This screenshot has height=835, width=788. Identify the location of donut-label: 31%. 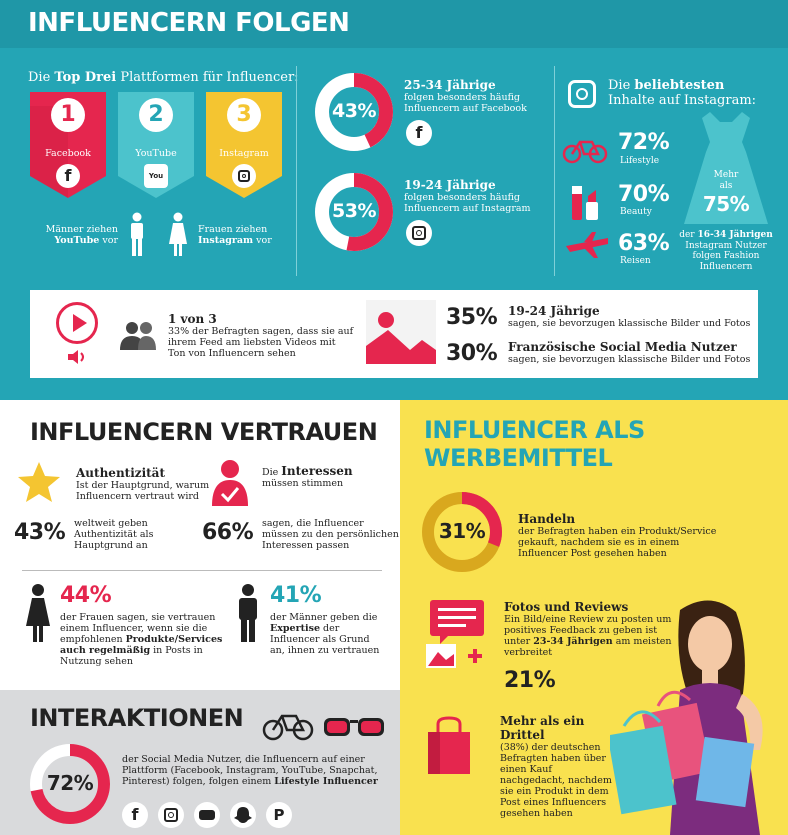
(462, 531).